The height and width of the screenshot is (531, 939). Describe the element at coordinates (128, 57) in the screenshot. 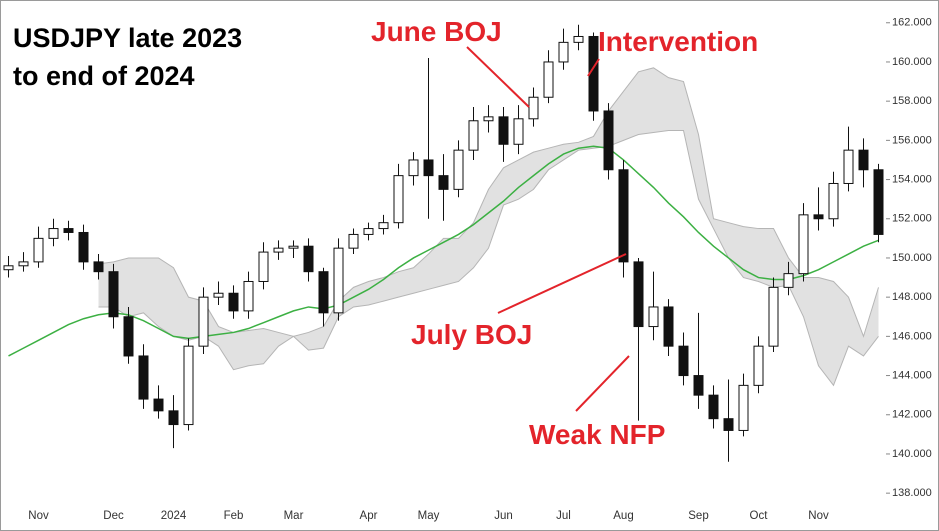

I see `chart-title: USDJPY late 2023 to end of 2024` at that location.